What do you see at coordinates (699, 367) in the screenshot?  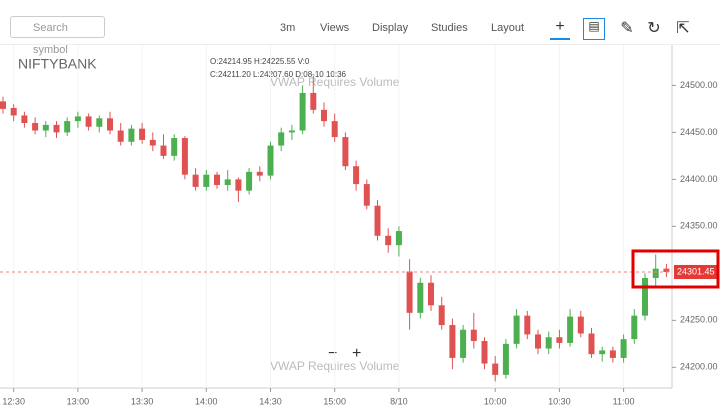 I see `y-tick-label: 24200.00` at bounding box center [699, 367].